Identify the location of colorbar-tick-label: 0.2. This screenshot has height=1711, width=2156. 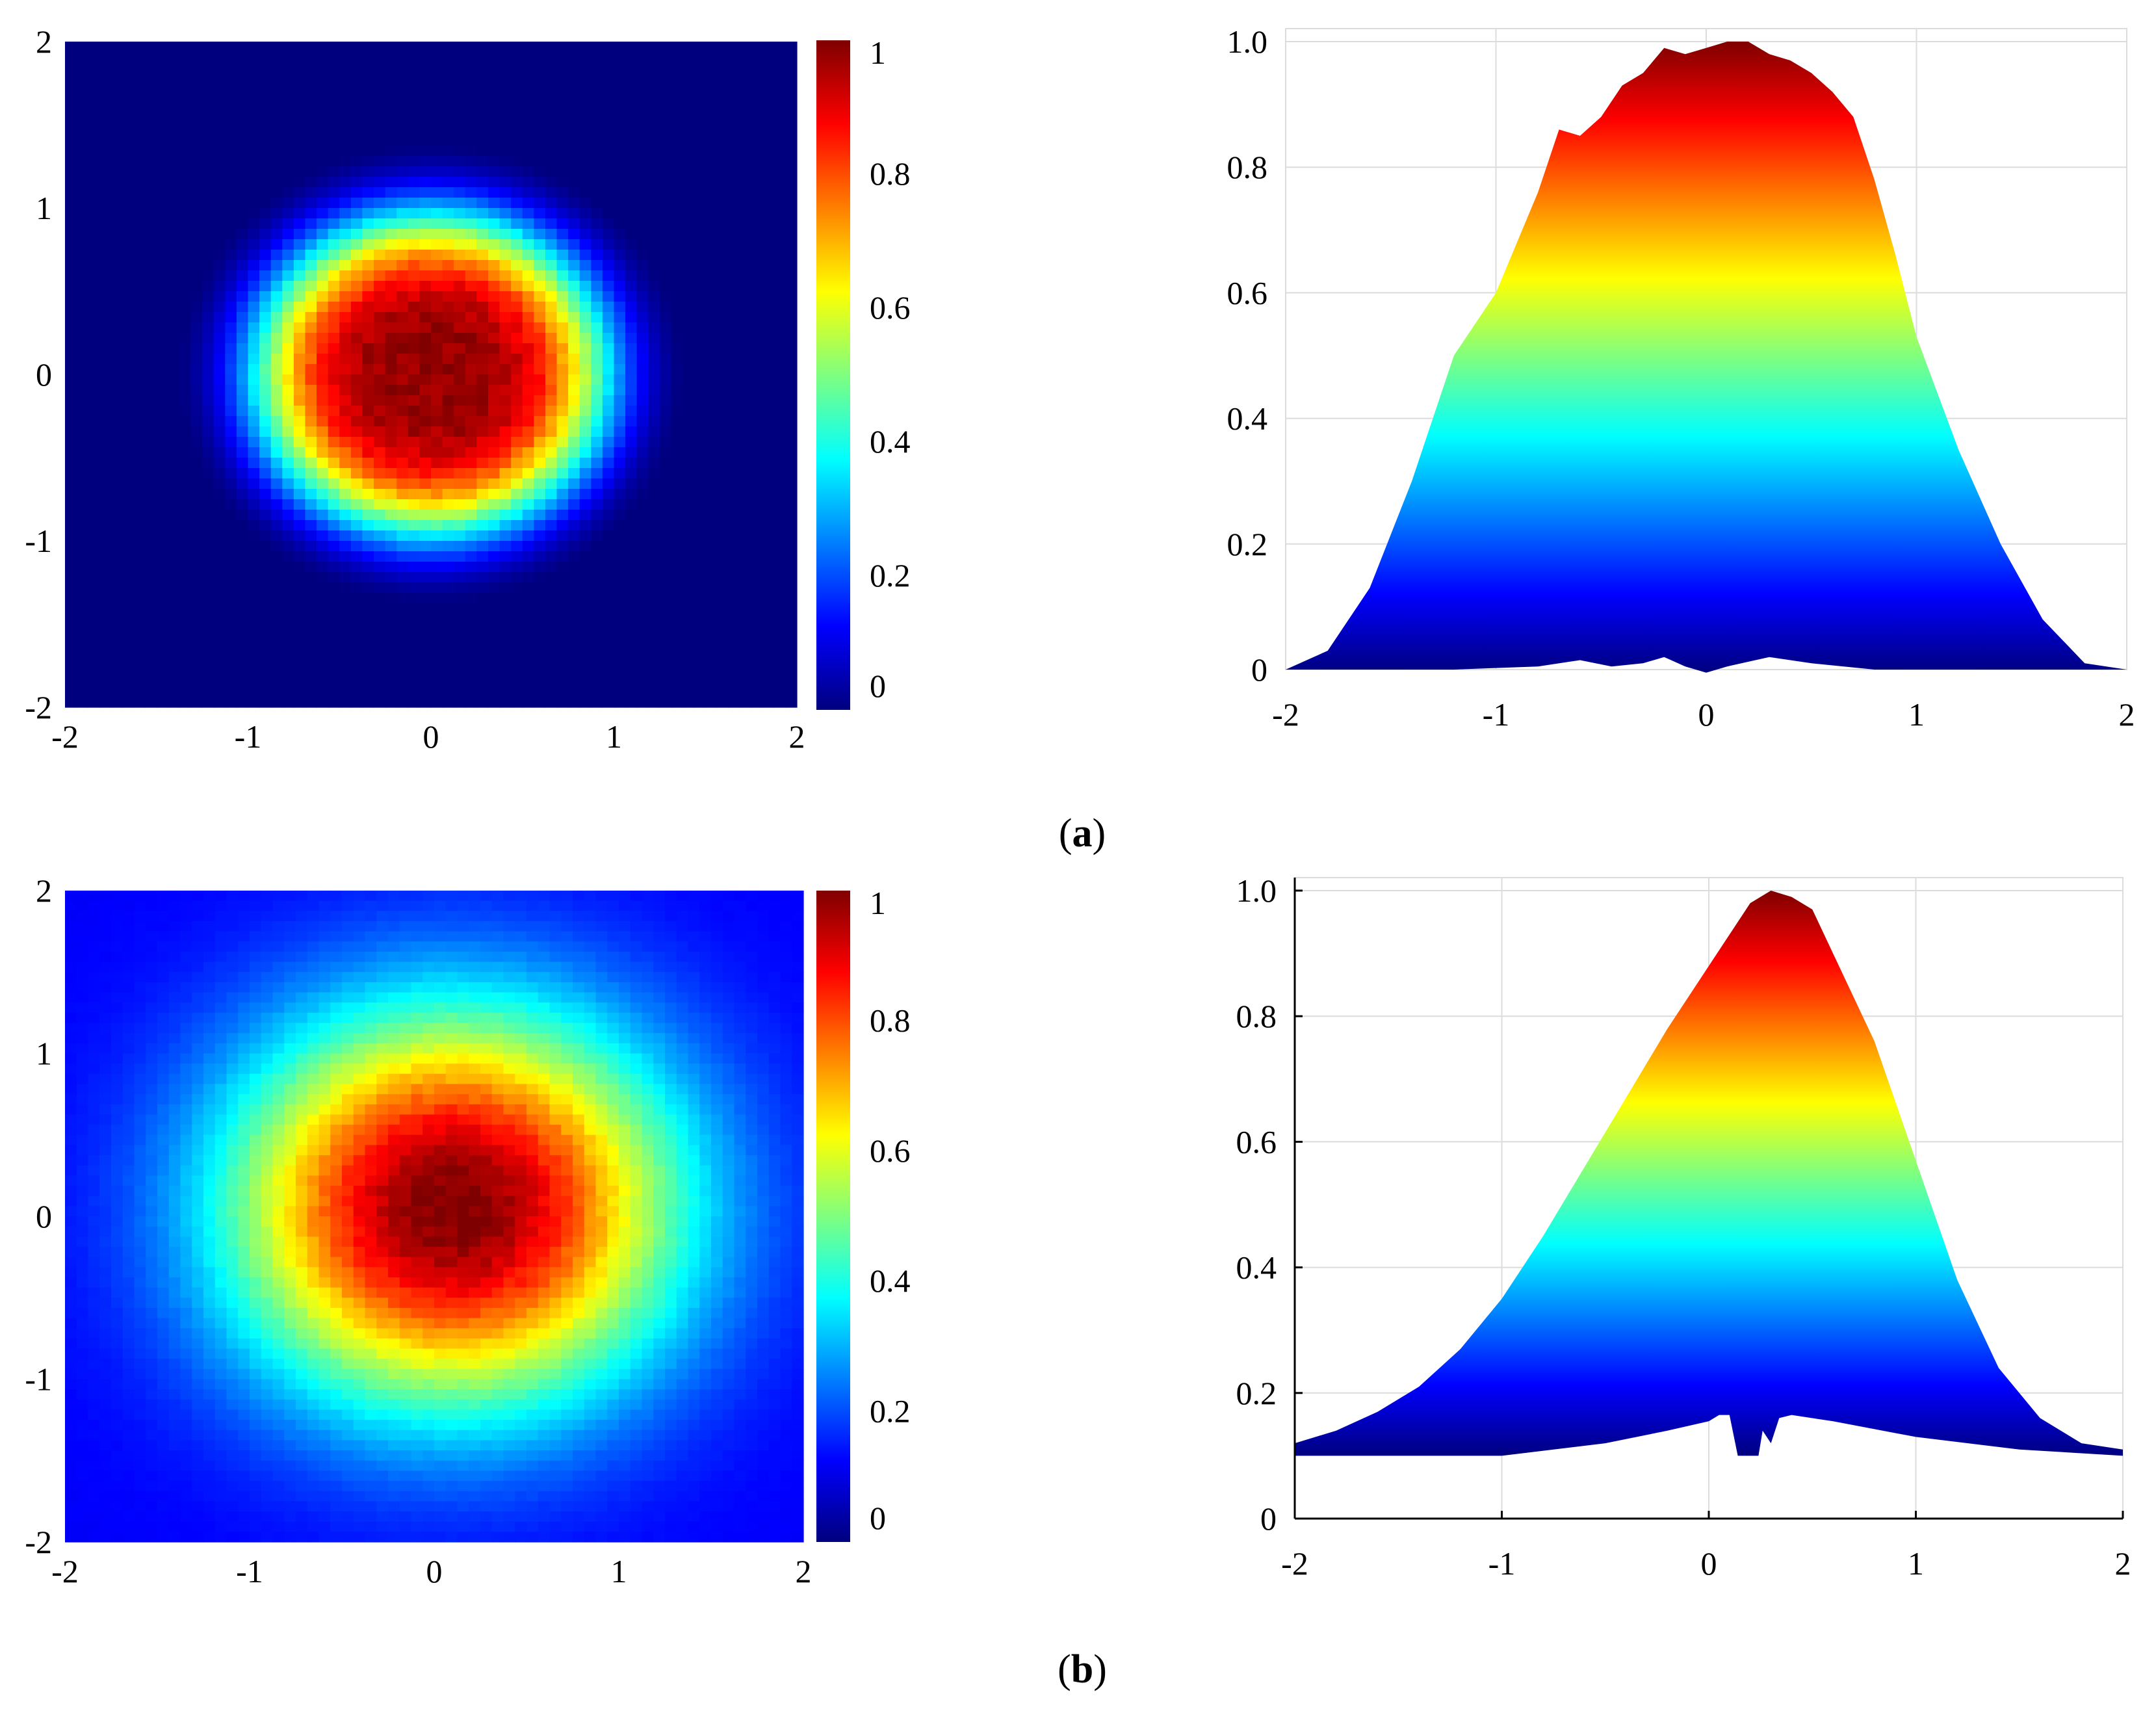
(890, 576).